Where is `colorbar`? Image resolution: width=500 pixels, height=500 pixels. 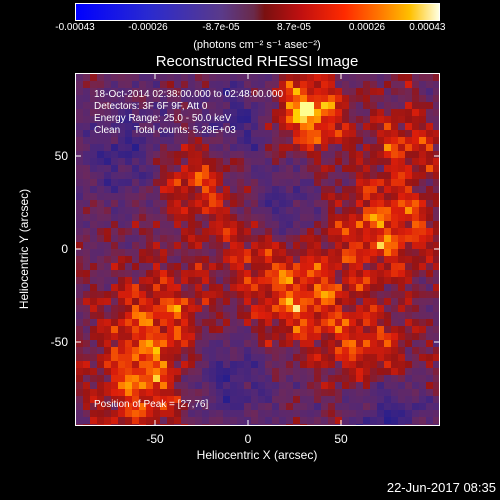
colorbar is located at coordinates (257, 12).